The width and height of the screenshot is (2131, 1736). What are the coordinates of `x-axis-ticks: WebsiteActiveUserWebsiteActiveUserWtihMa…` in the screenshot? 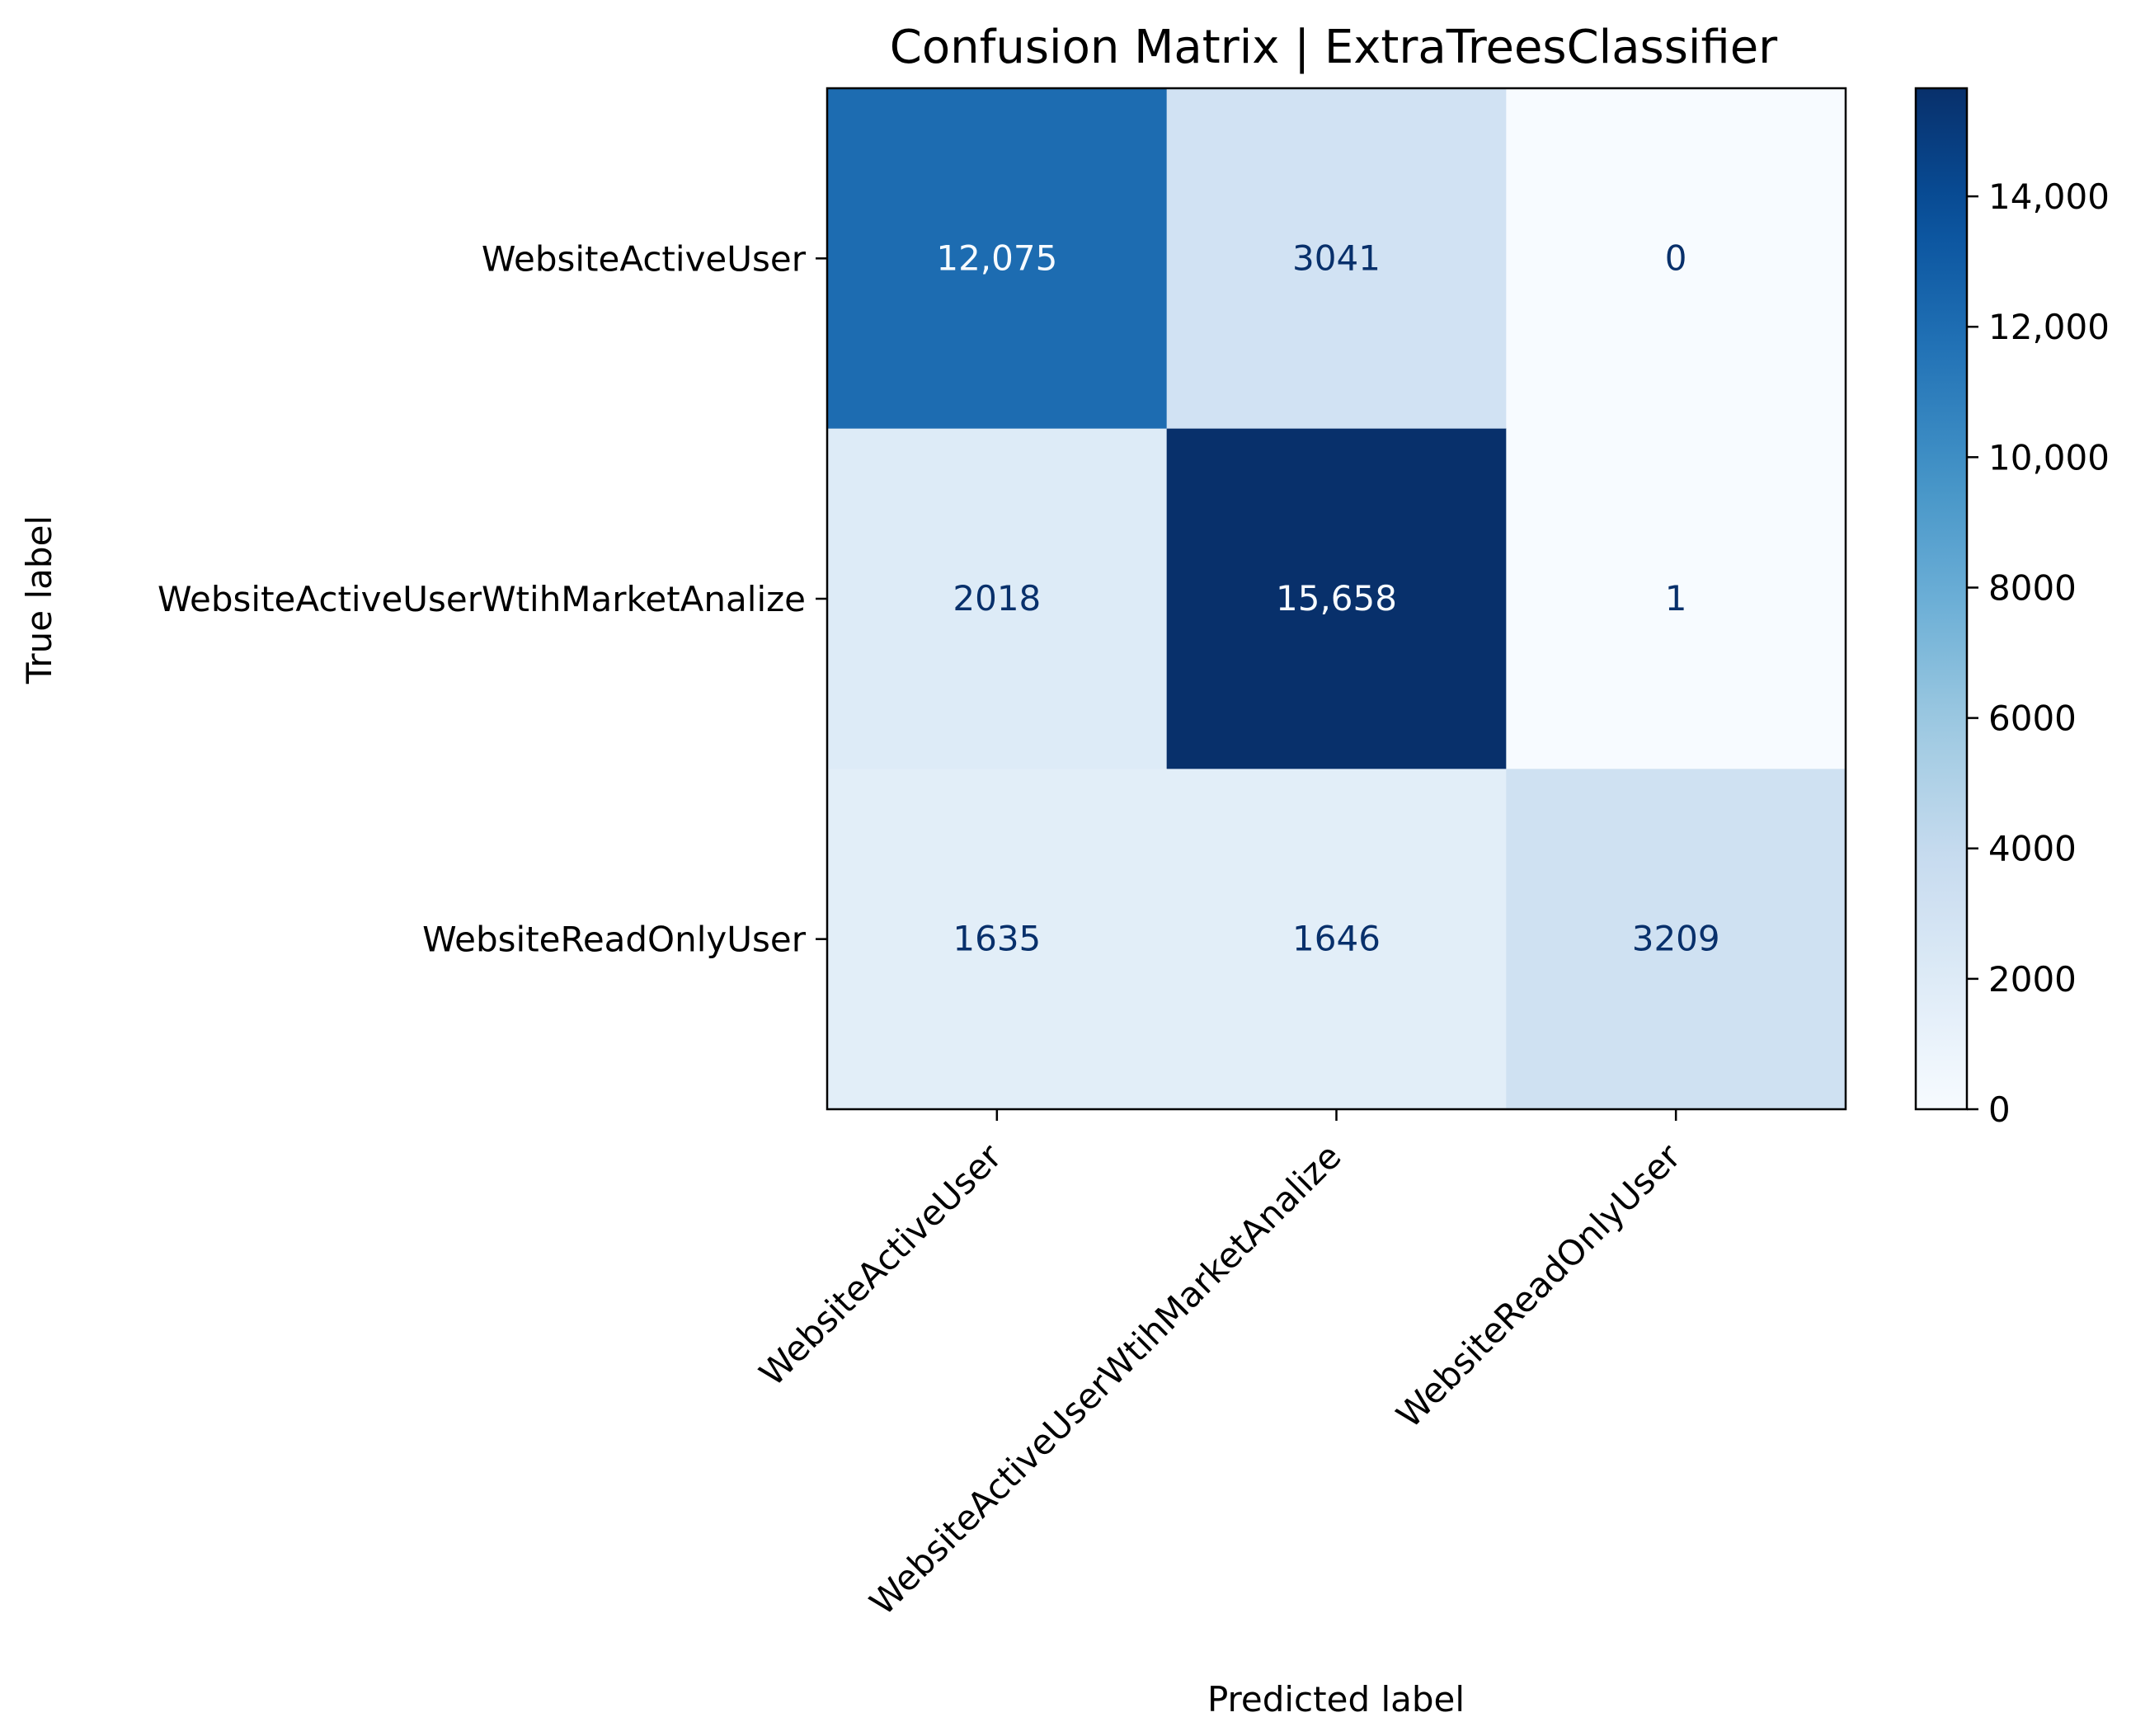 It's located at (1220, 1366).